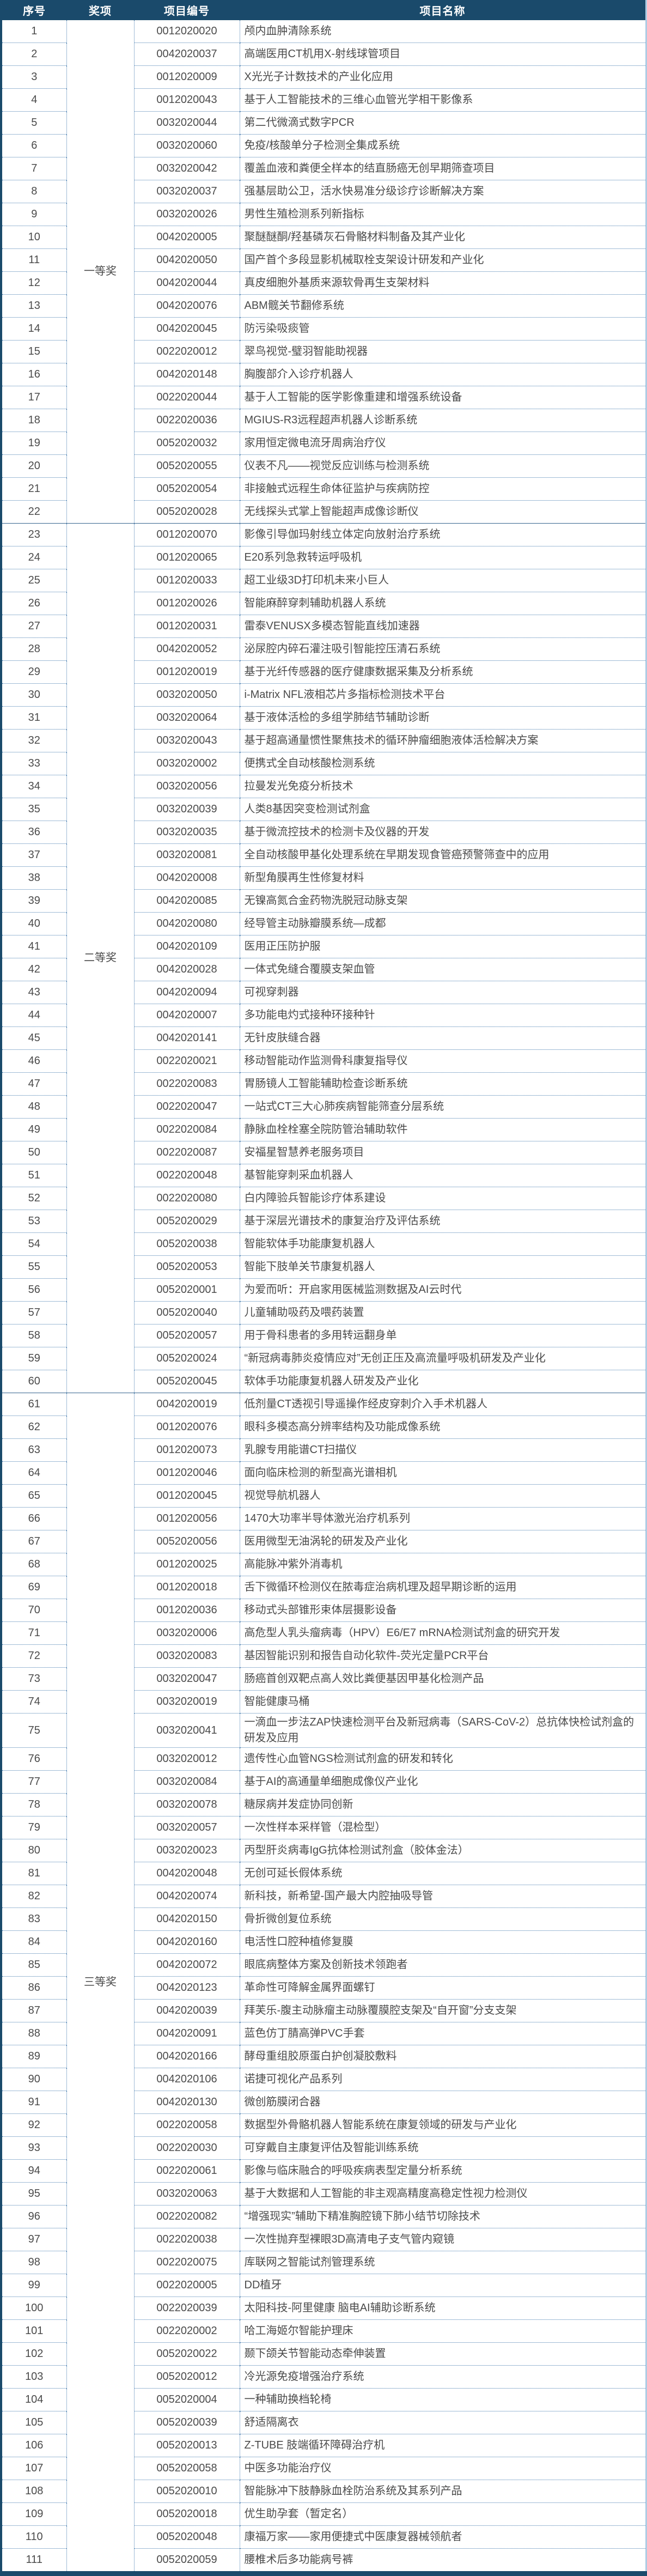  What do you see at coordinates (34, 306) in the screenshot?
I see `serial-number-cell: 13` at bounding box center [34, 306].